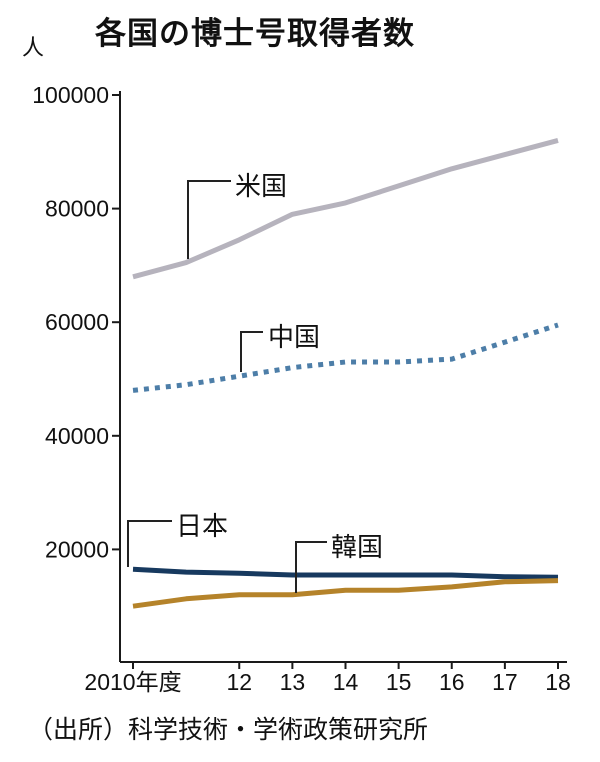  I want to click on x-tick-label: 16, so click(452, 682).